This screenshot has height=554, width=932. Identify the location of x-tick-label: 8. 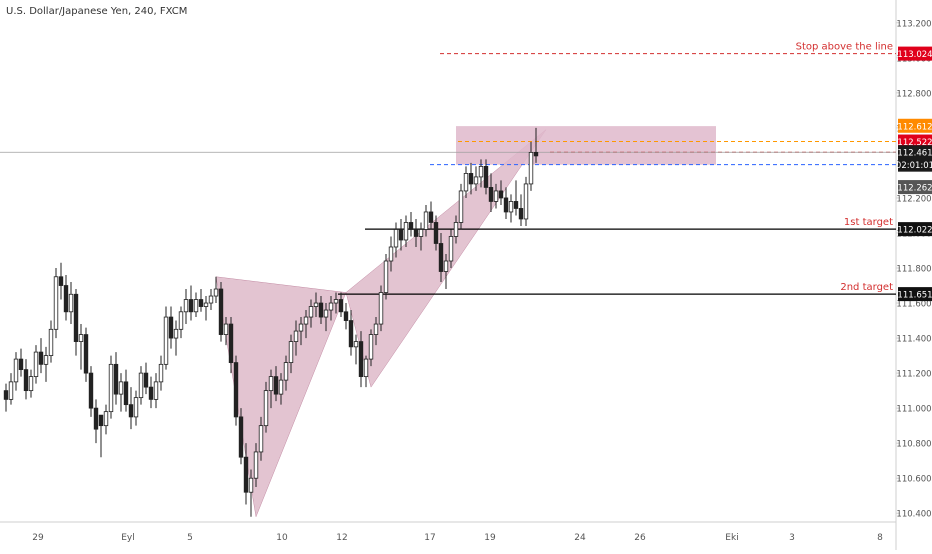
(880, 538).